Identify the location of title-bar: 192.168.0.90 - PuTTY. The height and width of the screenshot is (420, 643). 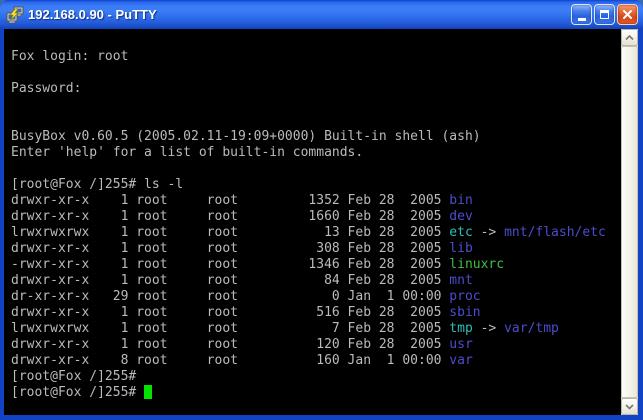
(321, 14).